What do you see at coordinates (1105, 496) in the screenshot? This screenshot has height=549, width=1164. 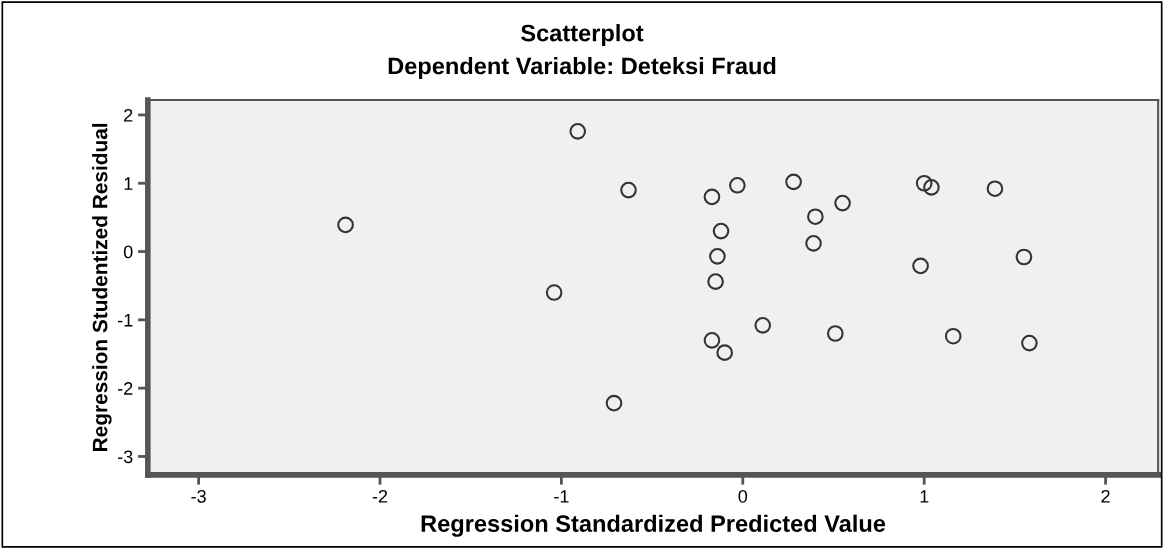 I see `x-tick-label: 2` at bounding box center [1105, 496].